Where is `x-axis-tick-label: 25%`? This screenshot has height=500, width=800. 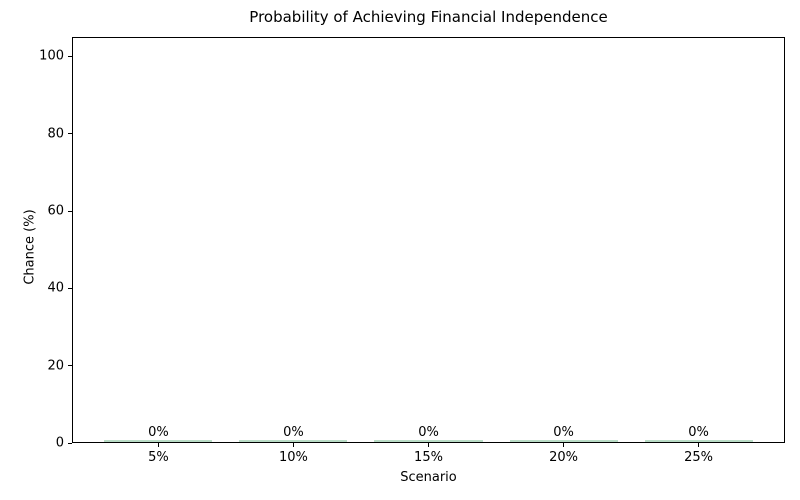
x-axis-tick-label: 25% is located at coordinates (699, 457).